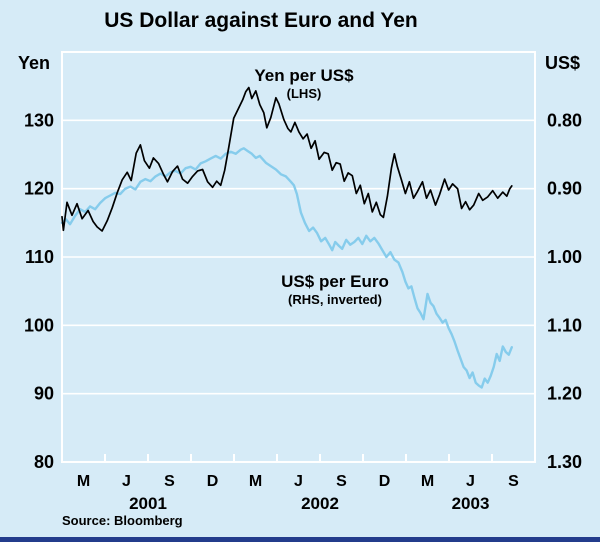 The image size is (600, 542). What do you see at coordinates (213, 481) in the screenshot?
I see `x-month-label-3: D` at bounding box center [213, 481].